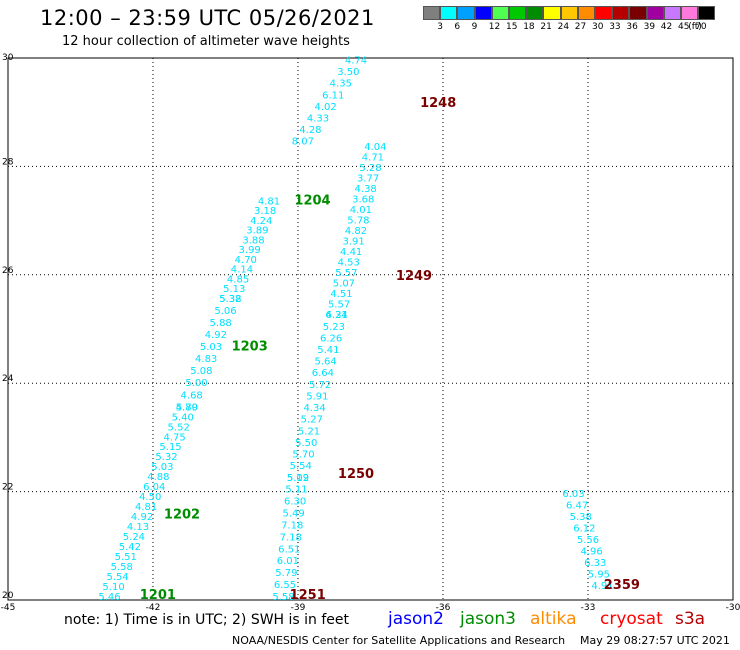 The width and height of the screenshot is (740, 650). I want to click on wave-height-value: 5.42, so click(130, 547).